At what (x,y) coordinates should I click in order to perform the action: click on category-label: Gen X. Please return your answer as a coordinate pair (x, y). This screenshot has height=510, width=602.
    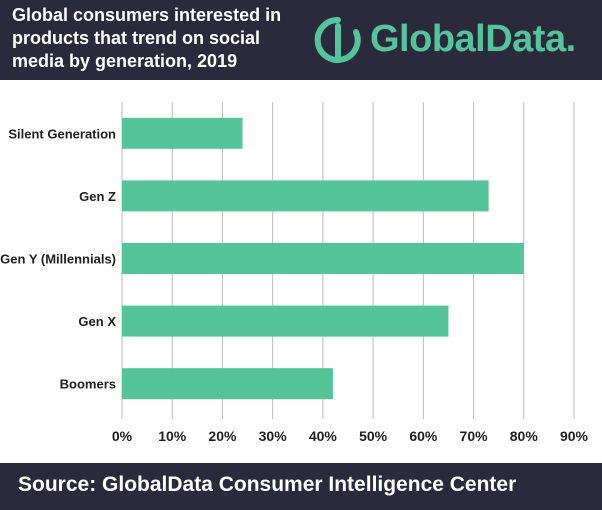
    Looking at the image, I should click on (97, 321).